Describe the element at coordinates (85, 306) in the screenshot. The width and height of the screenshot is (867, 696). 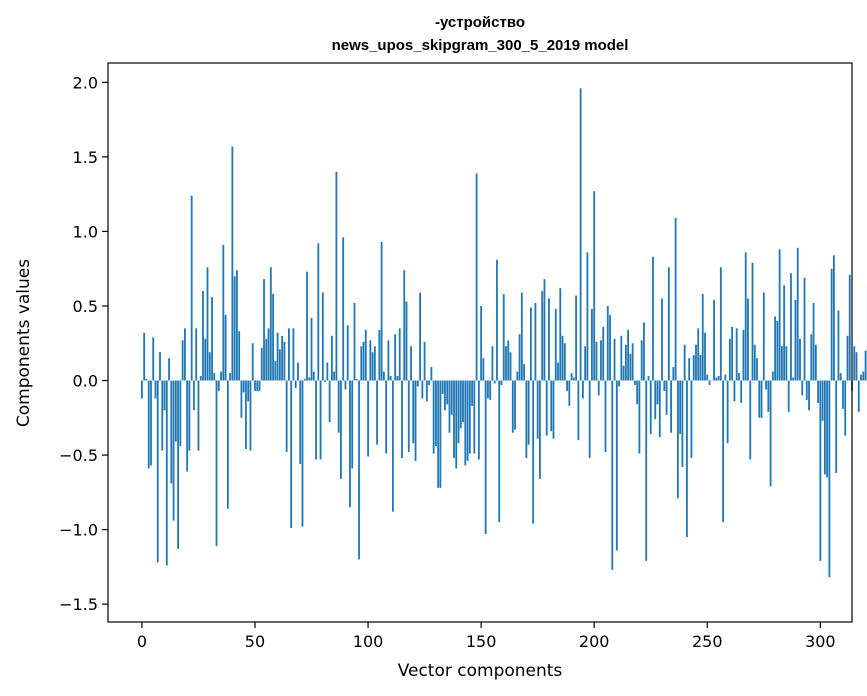
I see `y-tick-label: 0.5` at that location.